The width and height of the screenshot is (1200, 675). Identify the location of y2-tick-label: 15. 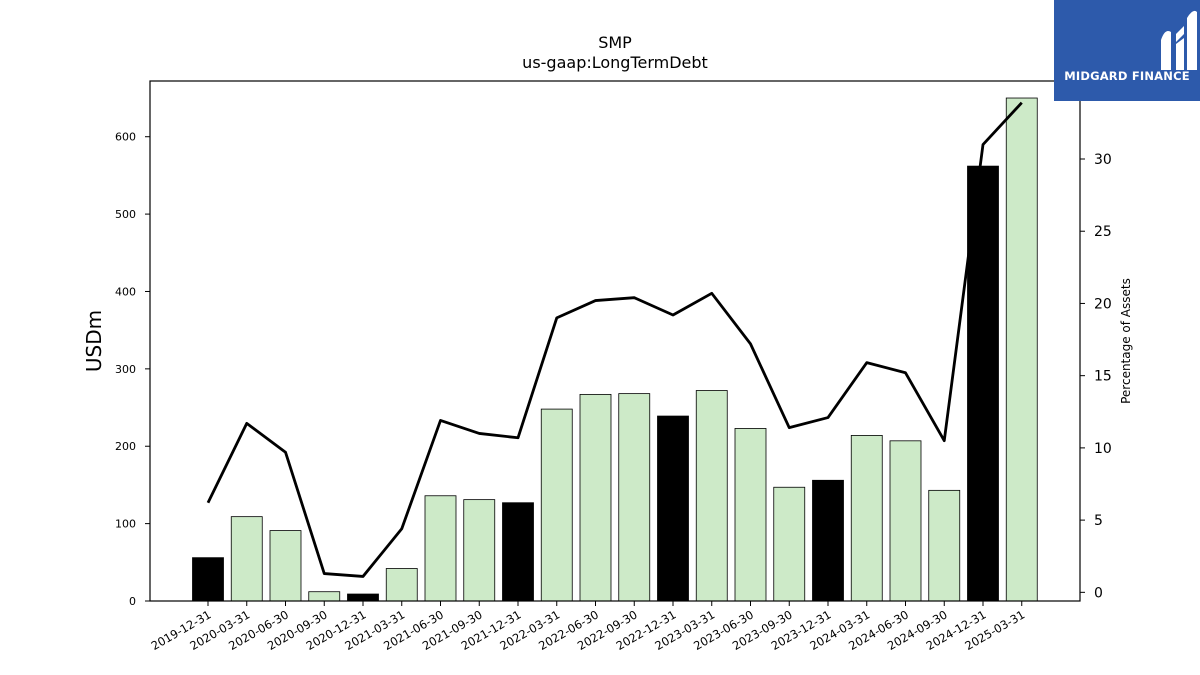
(1103, 377).